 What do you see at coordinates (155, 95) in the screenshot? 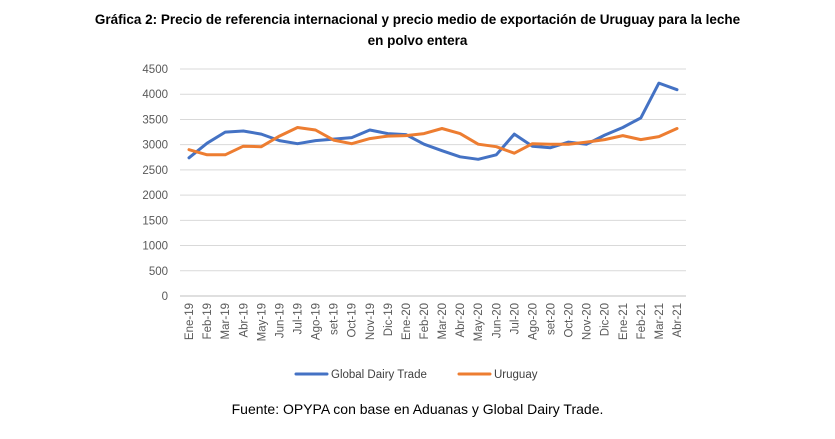
I see `y-tick-label: 4000` at bounding box center [155, 95].